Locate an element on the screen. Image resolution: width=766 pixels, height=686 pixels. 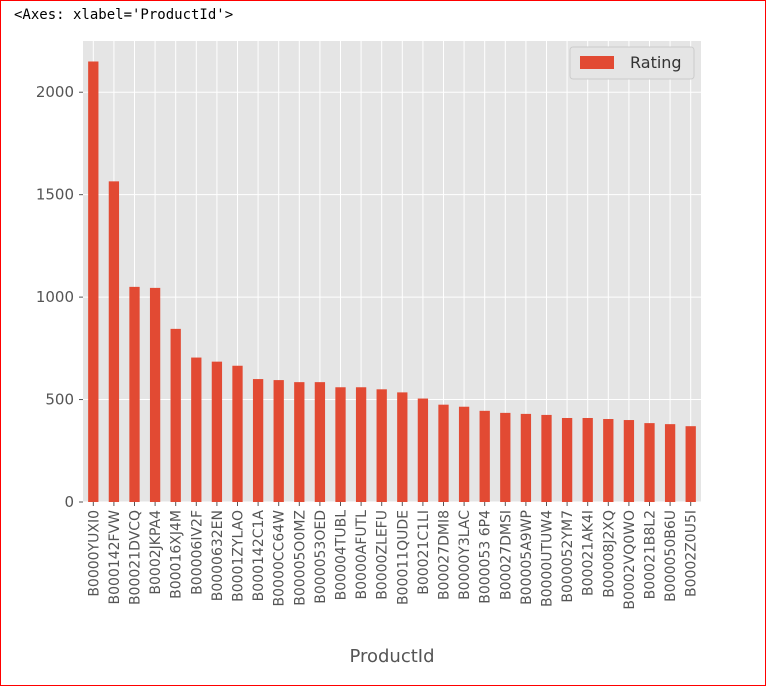
x-tick-label: B00021C1LI is located at coordinates (424, 552).